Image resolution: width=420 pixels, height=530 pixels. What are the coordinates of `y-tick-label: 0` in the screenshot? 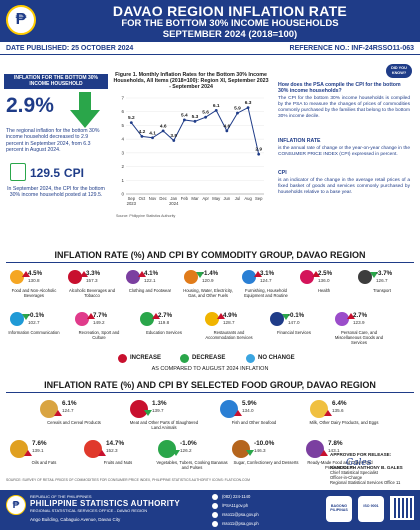 It's located at (122, 194).